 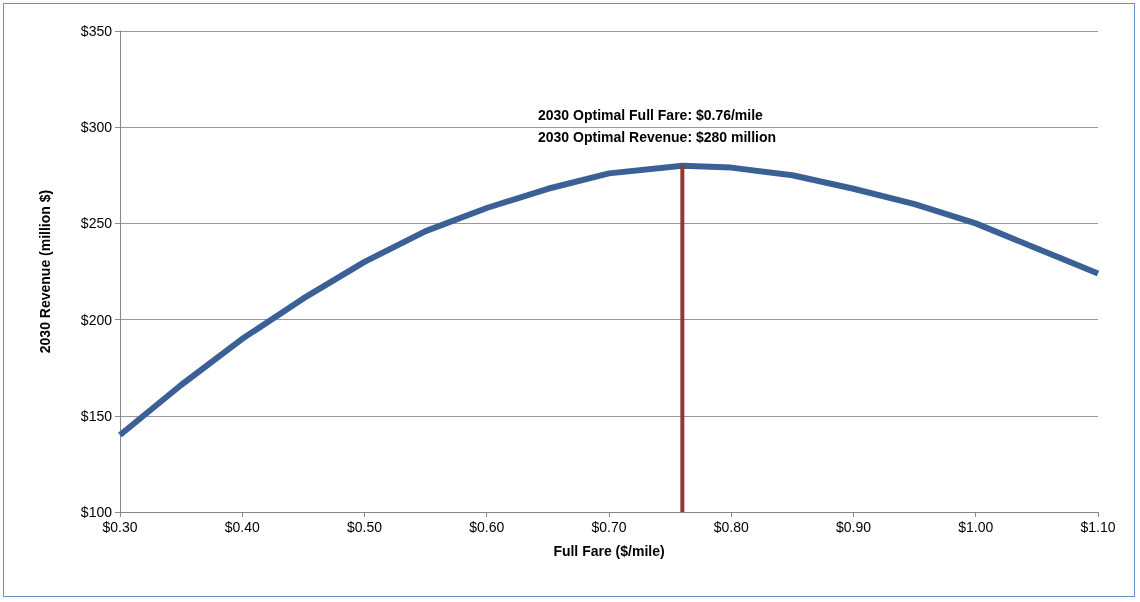 What do you see at coordinates (96, 223) in the screenshot?
I see `y-tick-label: $250` at bounding box center [96, 223].